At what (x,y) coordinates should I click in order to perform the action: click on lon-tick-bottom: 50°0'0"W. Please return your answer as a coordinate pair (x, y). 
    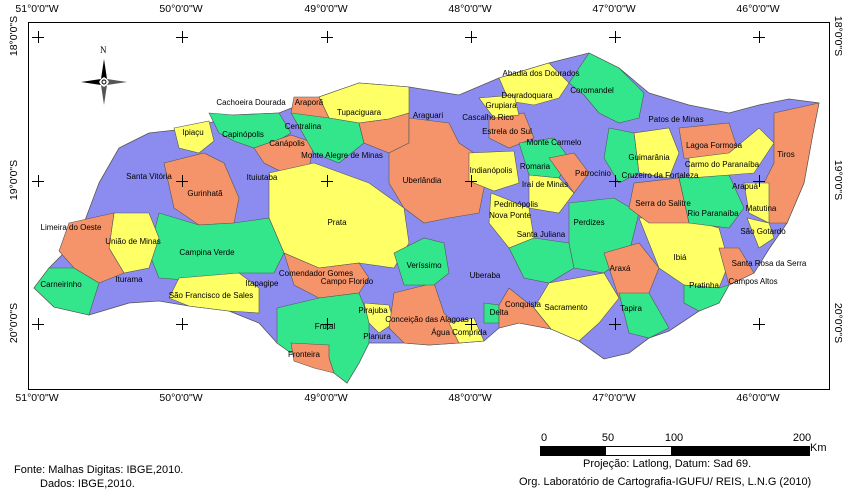
    Looking at the image, I should click on (181, 398).